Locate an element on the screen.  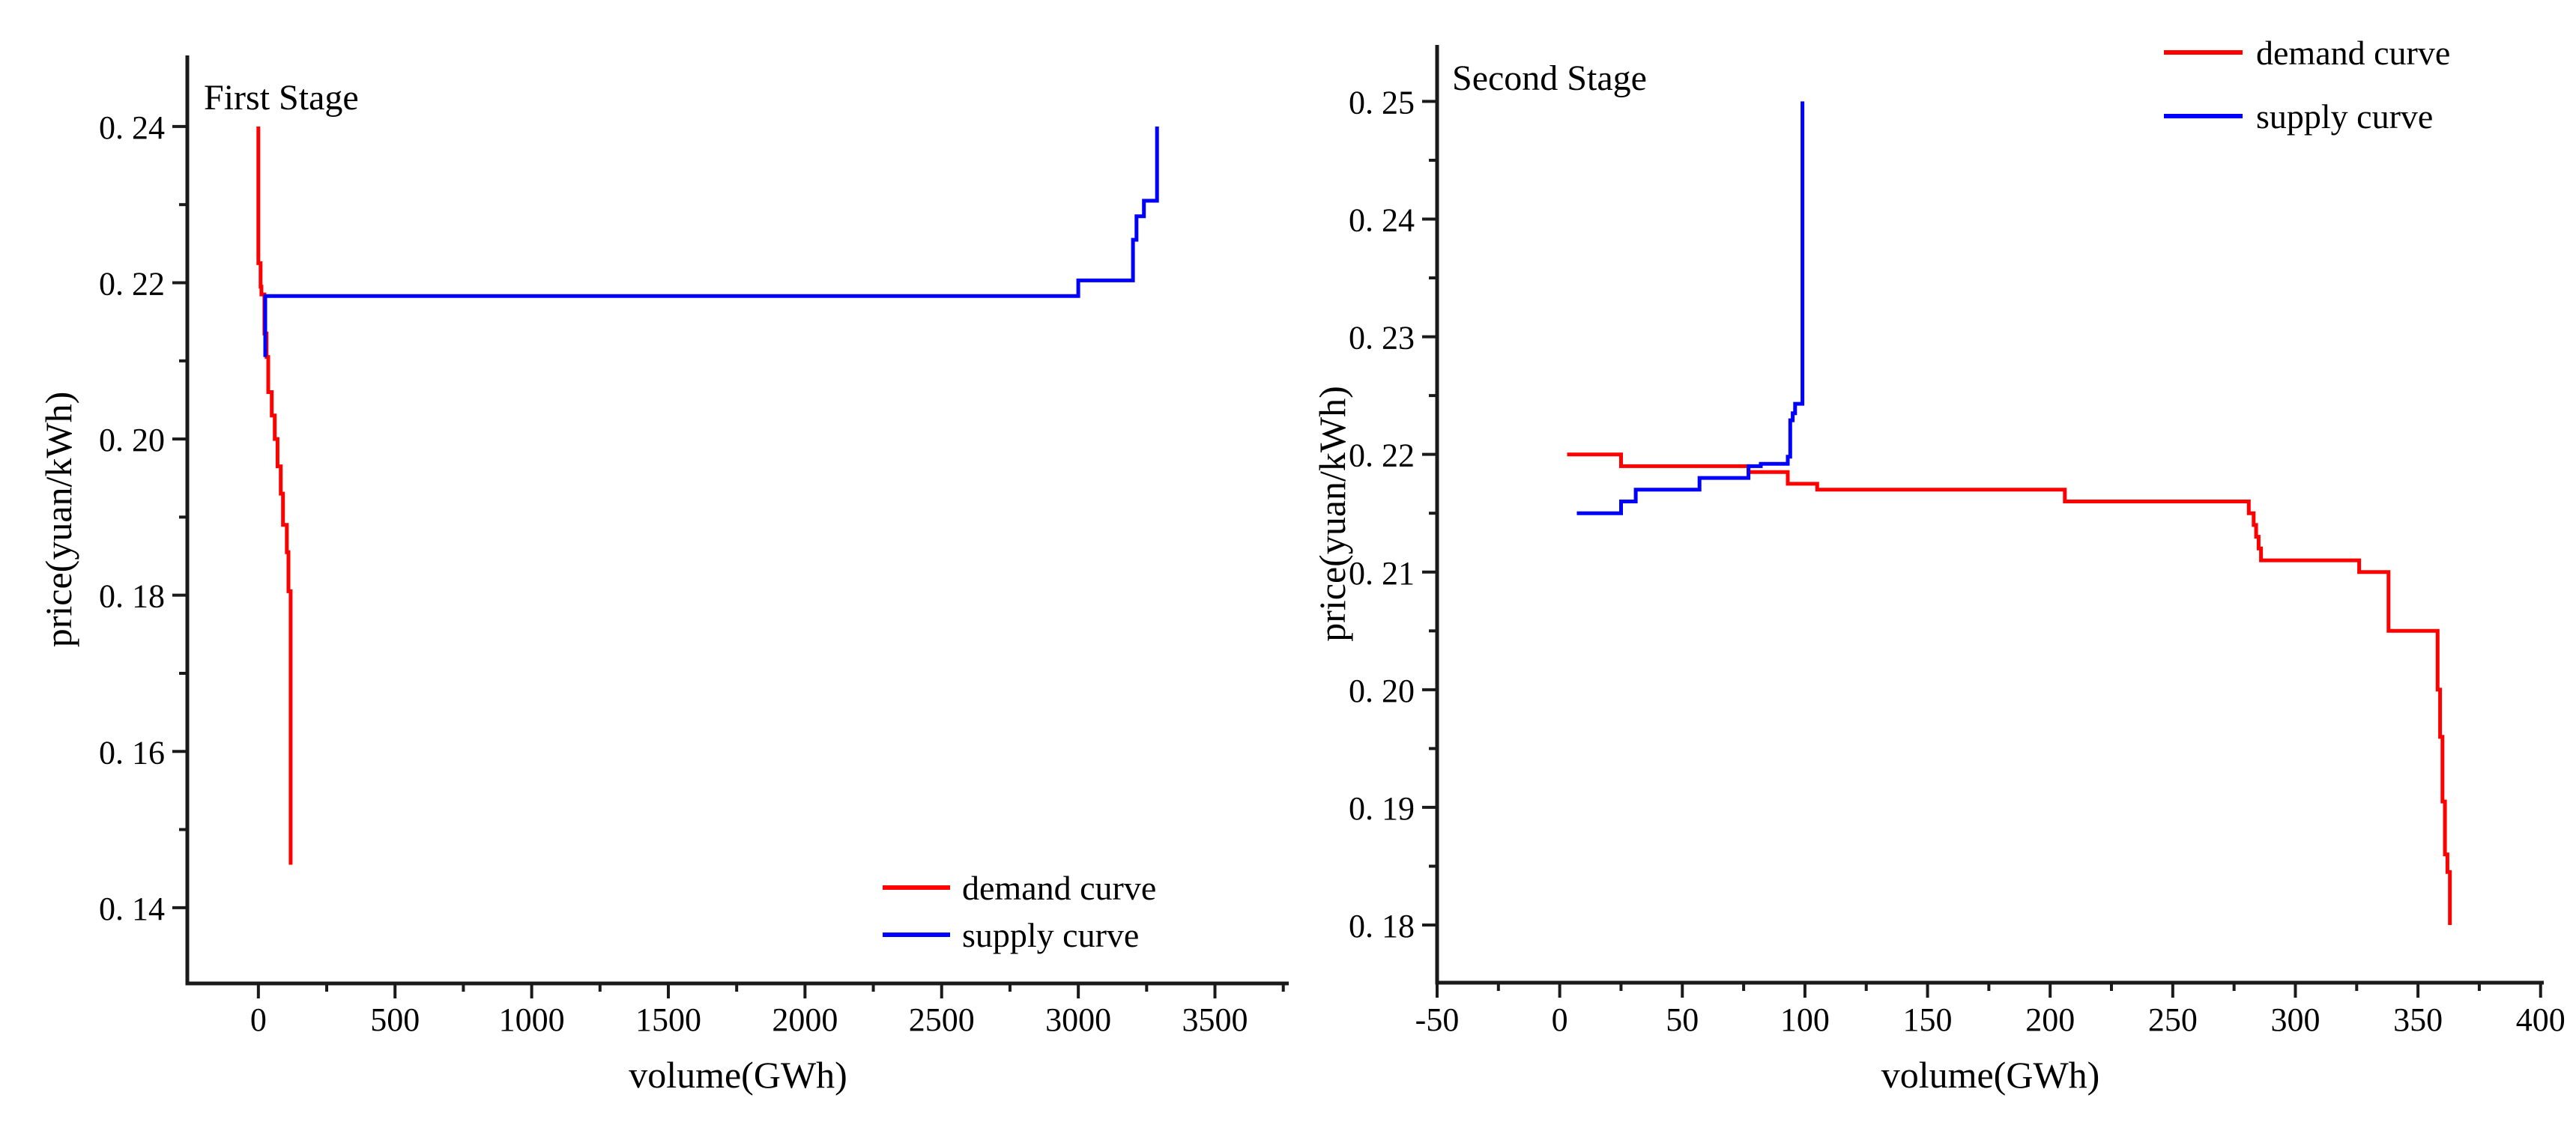
y-tick-label: 0. 25 is located at coordinates (1382, 102).